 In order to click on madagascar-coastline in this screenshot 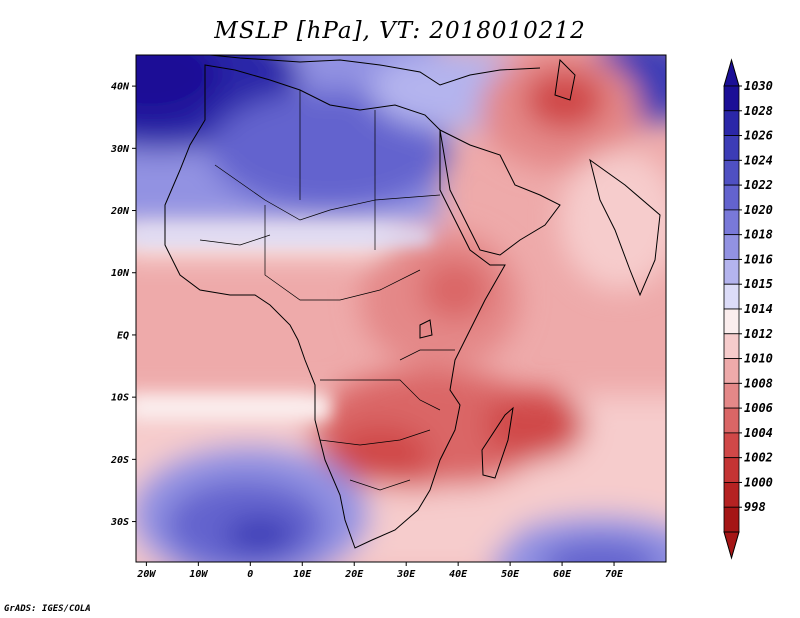, I will do `click(497, 442)`.